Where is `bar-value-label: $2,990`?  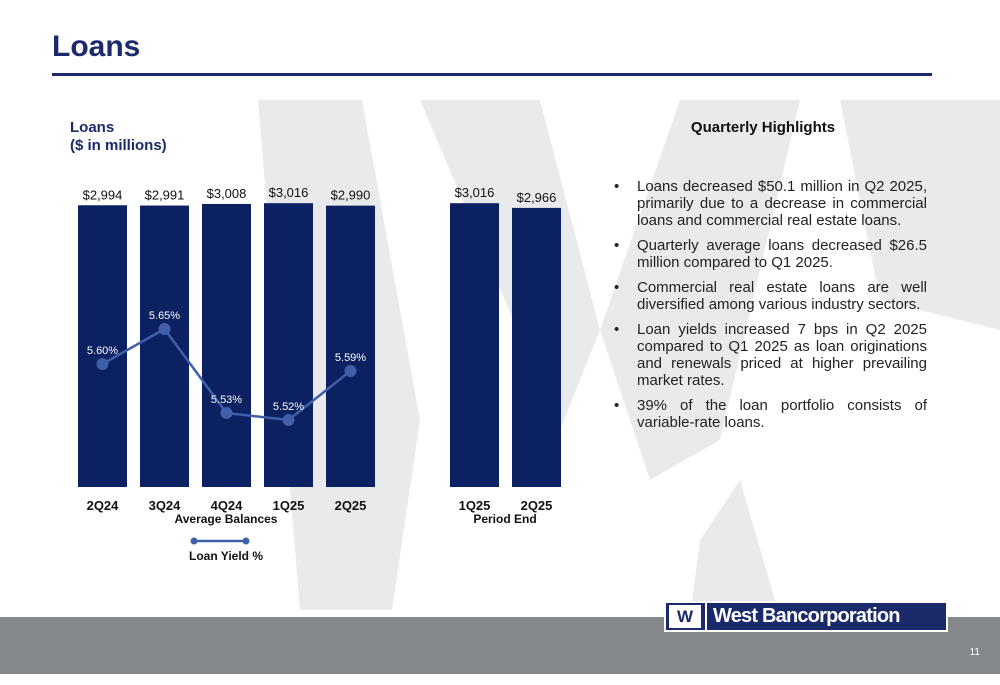 bar-value-label: $2,990 is located at coordinates (351, 195).